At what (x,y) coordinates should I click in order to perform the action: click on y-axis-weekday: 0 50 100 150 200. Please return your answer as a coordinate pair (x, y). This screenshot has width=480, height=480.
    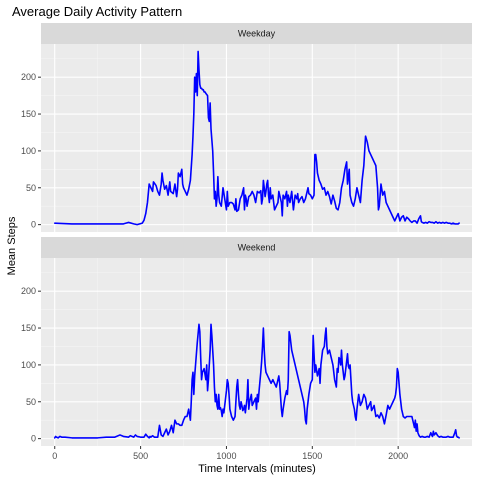
    Looking at the image, I should click on (31, 151).